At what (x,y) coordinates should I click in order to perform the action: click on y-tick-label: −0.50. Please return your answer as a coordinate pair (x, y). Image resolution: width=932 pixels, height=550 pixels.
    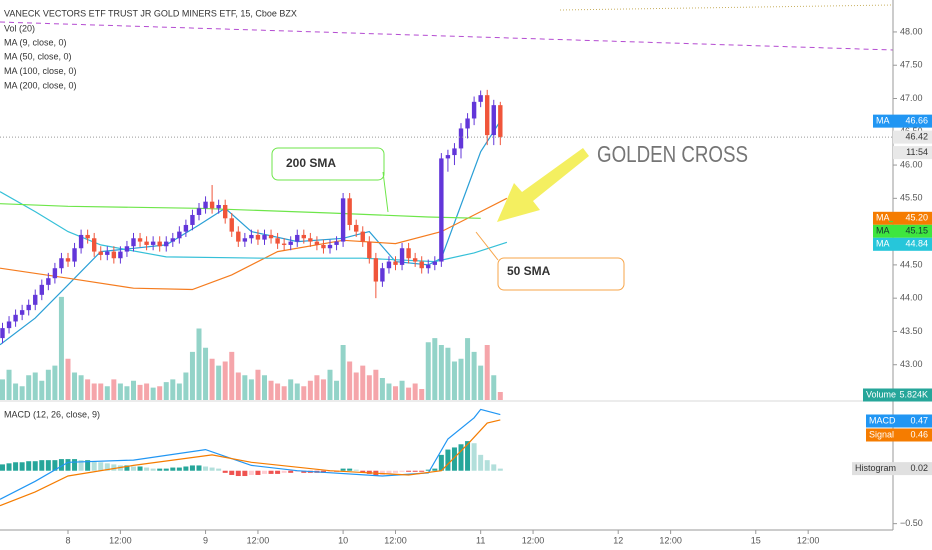
    Looking at the image, I should click on (911, 523).